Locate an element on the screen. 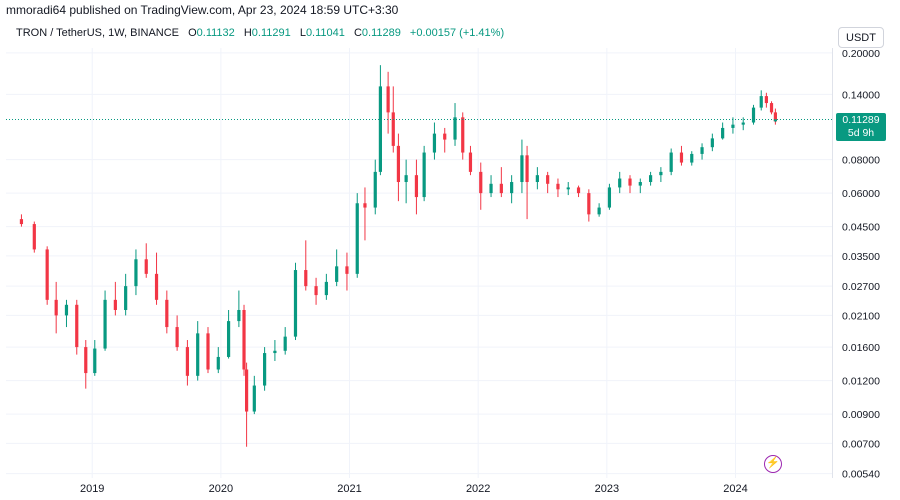  change-value: +0.00157 (+1.41%) is located at coordinates (457, 33).